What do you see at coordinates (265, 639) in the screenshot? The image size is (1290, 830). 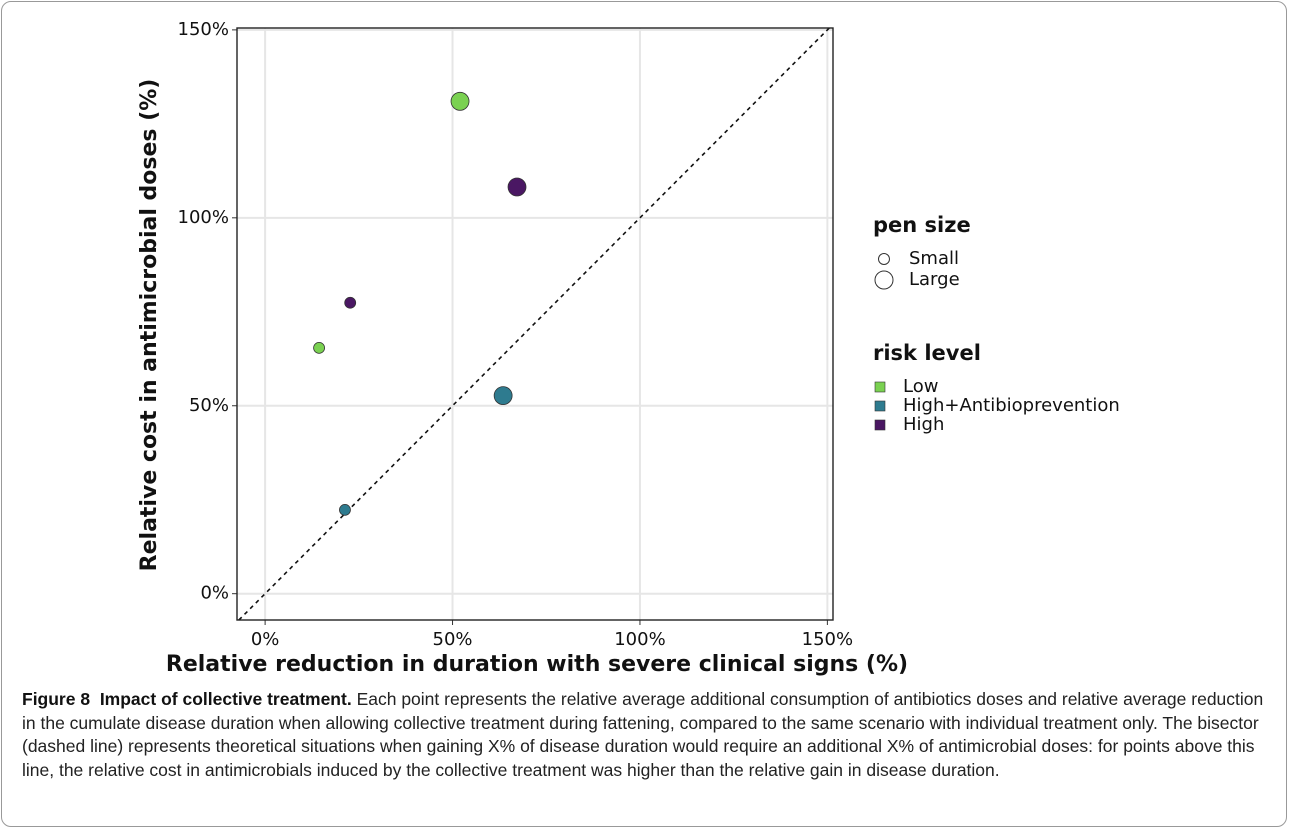 I see `x-tick-label: 0%` at bounding box center [265, 639].